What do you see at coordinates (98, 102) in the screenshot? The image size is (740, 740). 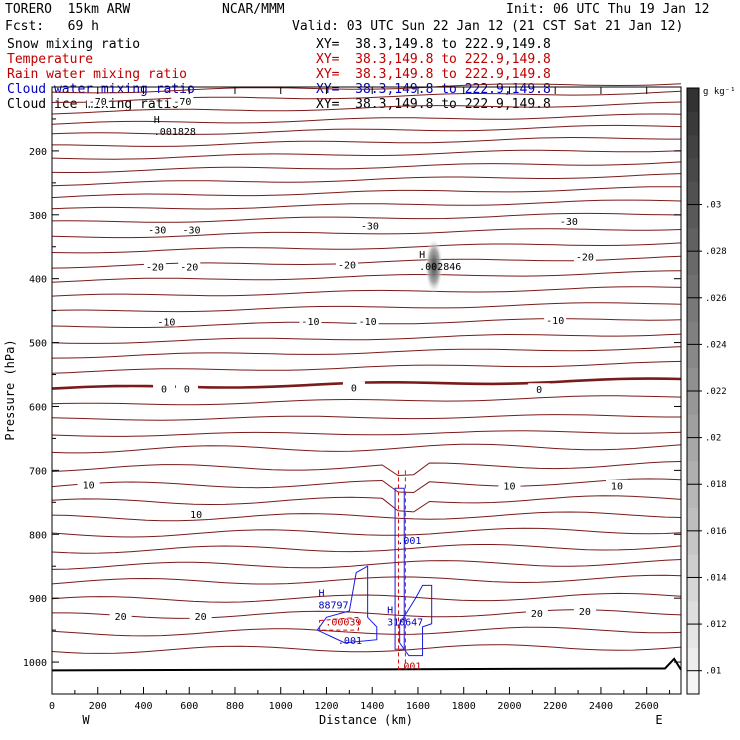 I see `temperature-label: -70` at bounding box center [98, 102].